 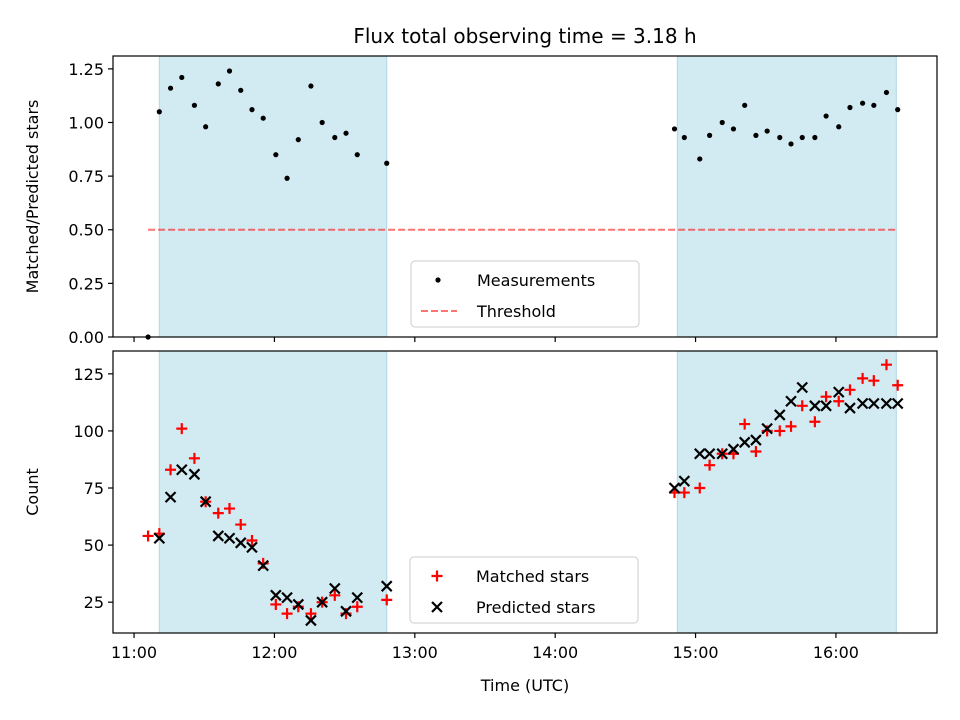 What do you see at coordinates (532, 576) in the screenshot?
I see `legend-label: Matched stars` at bounding box center [532, 576].